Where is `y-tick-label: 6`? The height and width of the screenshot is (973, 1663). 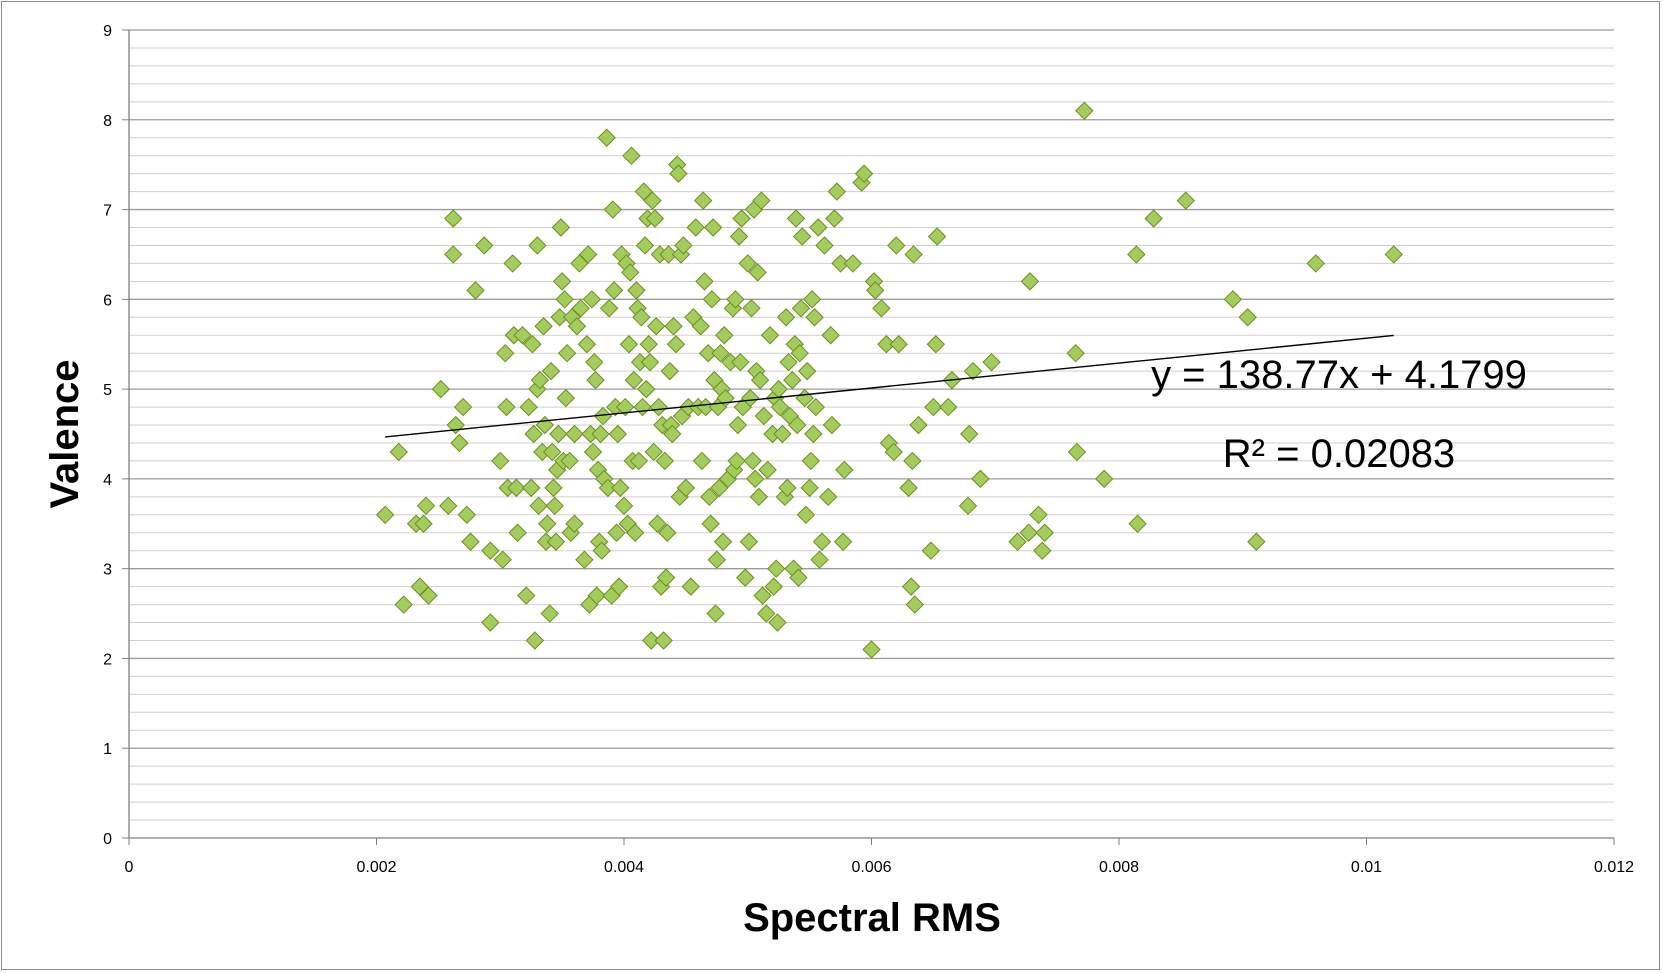
y-tick-label: 6 is located at coordinates (107, 300).